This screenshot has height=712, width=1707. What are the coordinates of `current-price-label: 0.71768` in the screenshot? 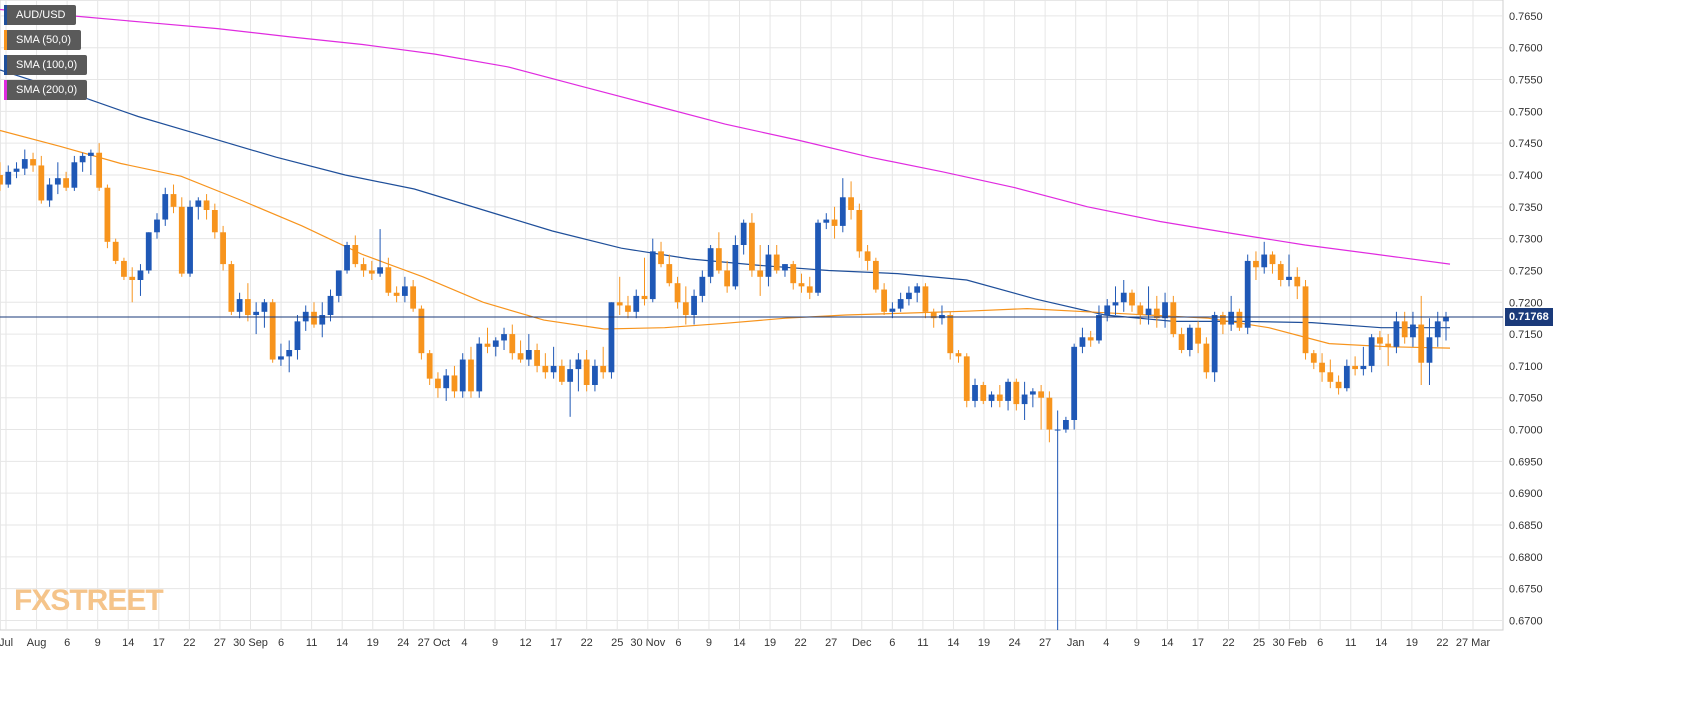 It's located at (1529, 317).